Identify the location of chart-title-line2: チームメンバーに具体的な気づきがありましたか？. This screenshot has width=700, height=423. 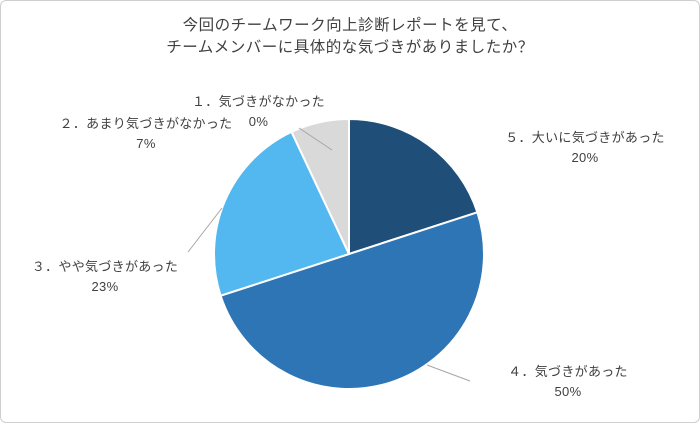
(350, 47).